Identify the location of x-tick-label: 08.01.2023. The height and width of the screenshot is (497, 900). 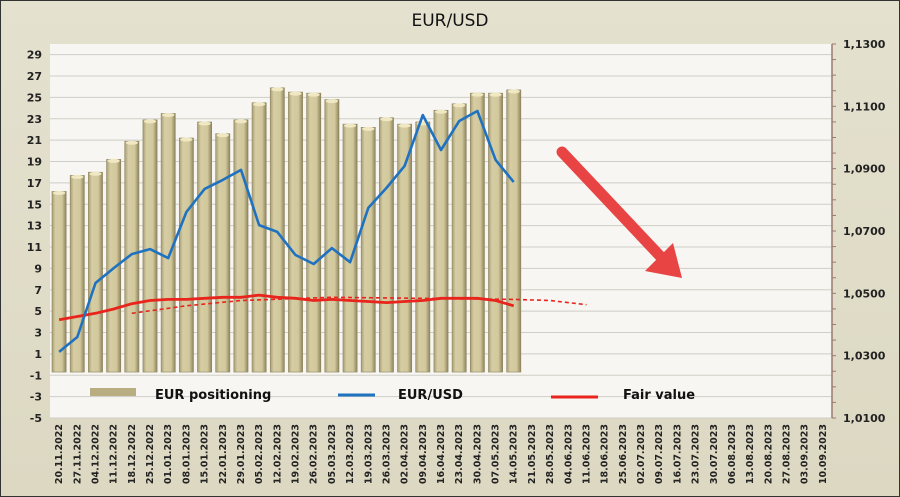
(186, 454).